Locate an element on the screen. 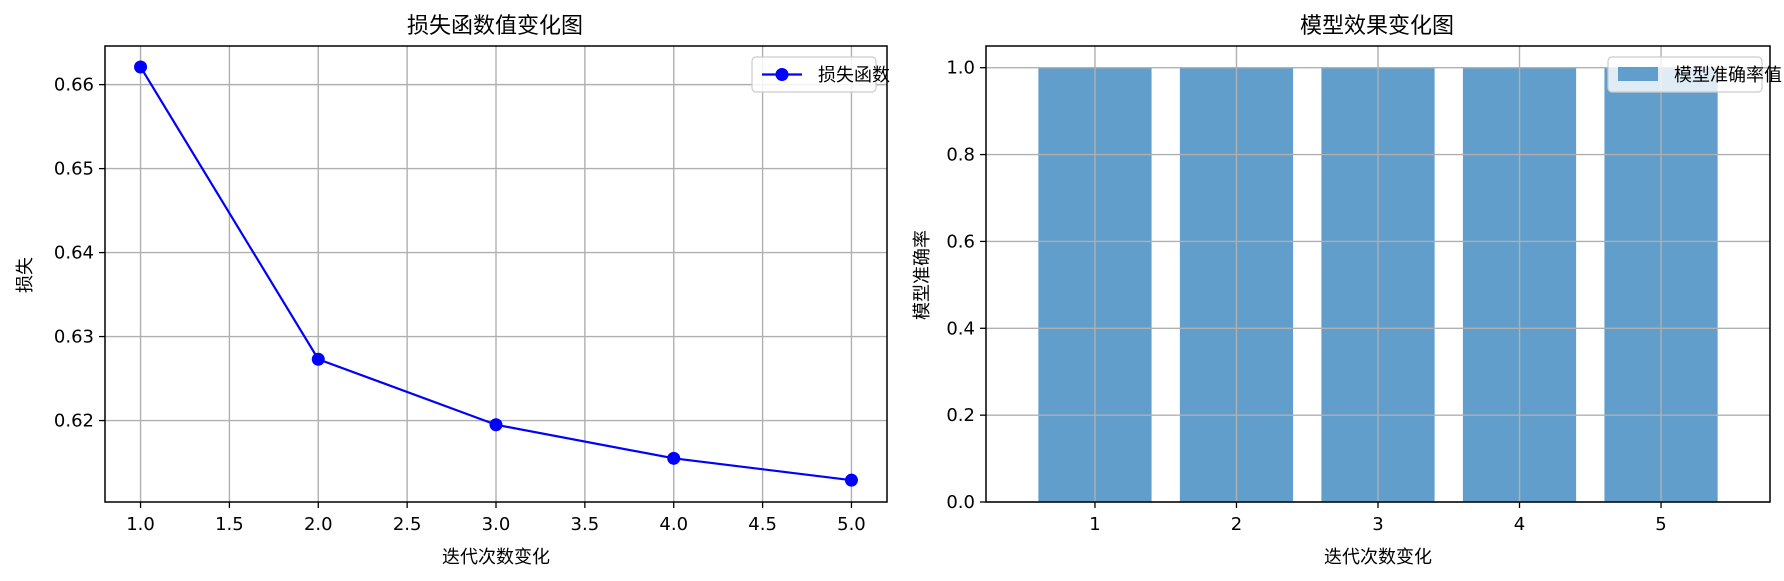 This screenshot has width=1784, height=581. bar-chart-y-tick-label: 0.2 is located at coordinates (960, 415).